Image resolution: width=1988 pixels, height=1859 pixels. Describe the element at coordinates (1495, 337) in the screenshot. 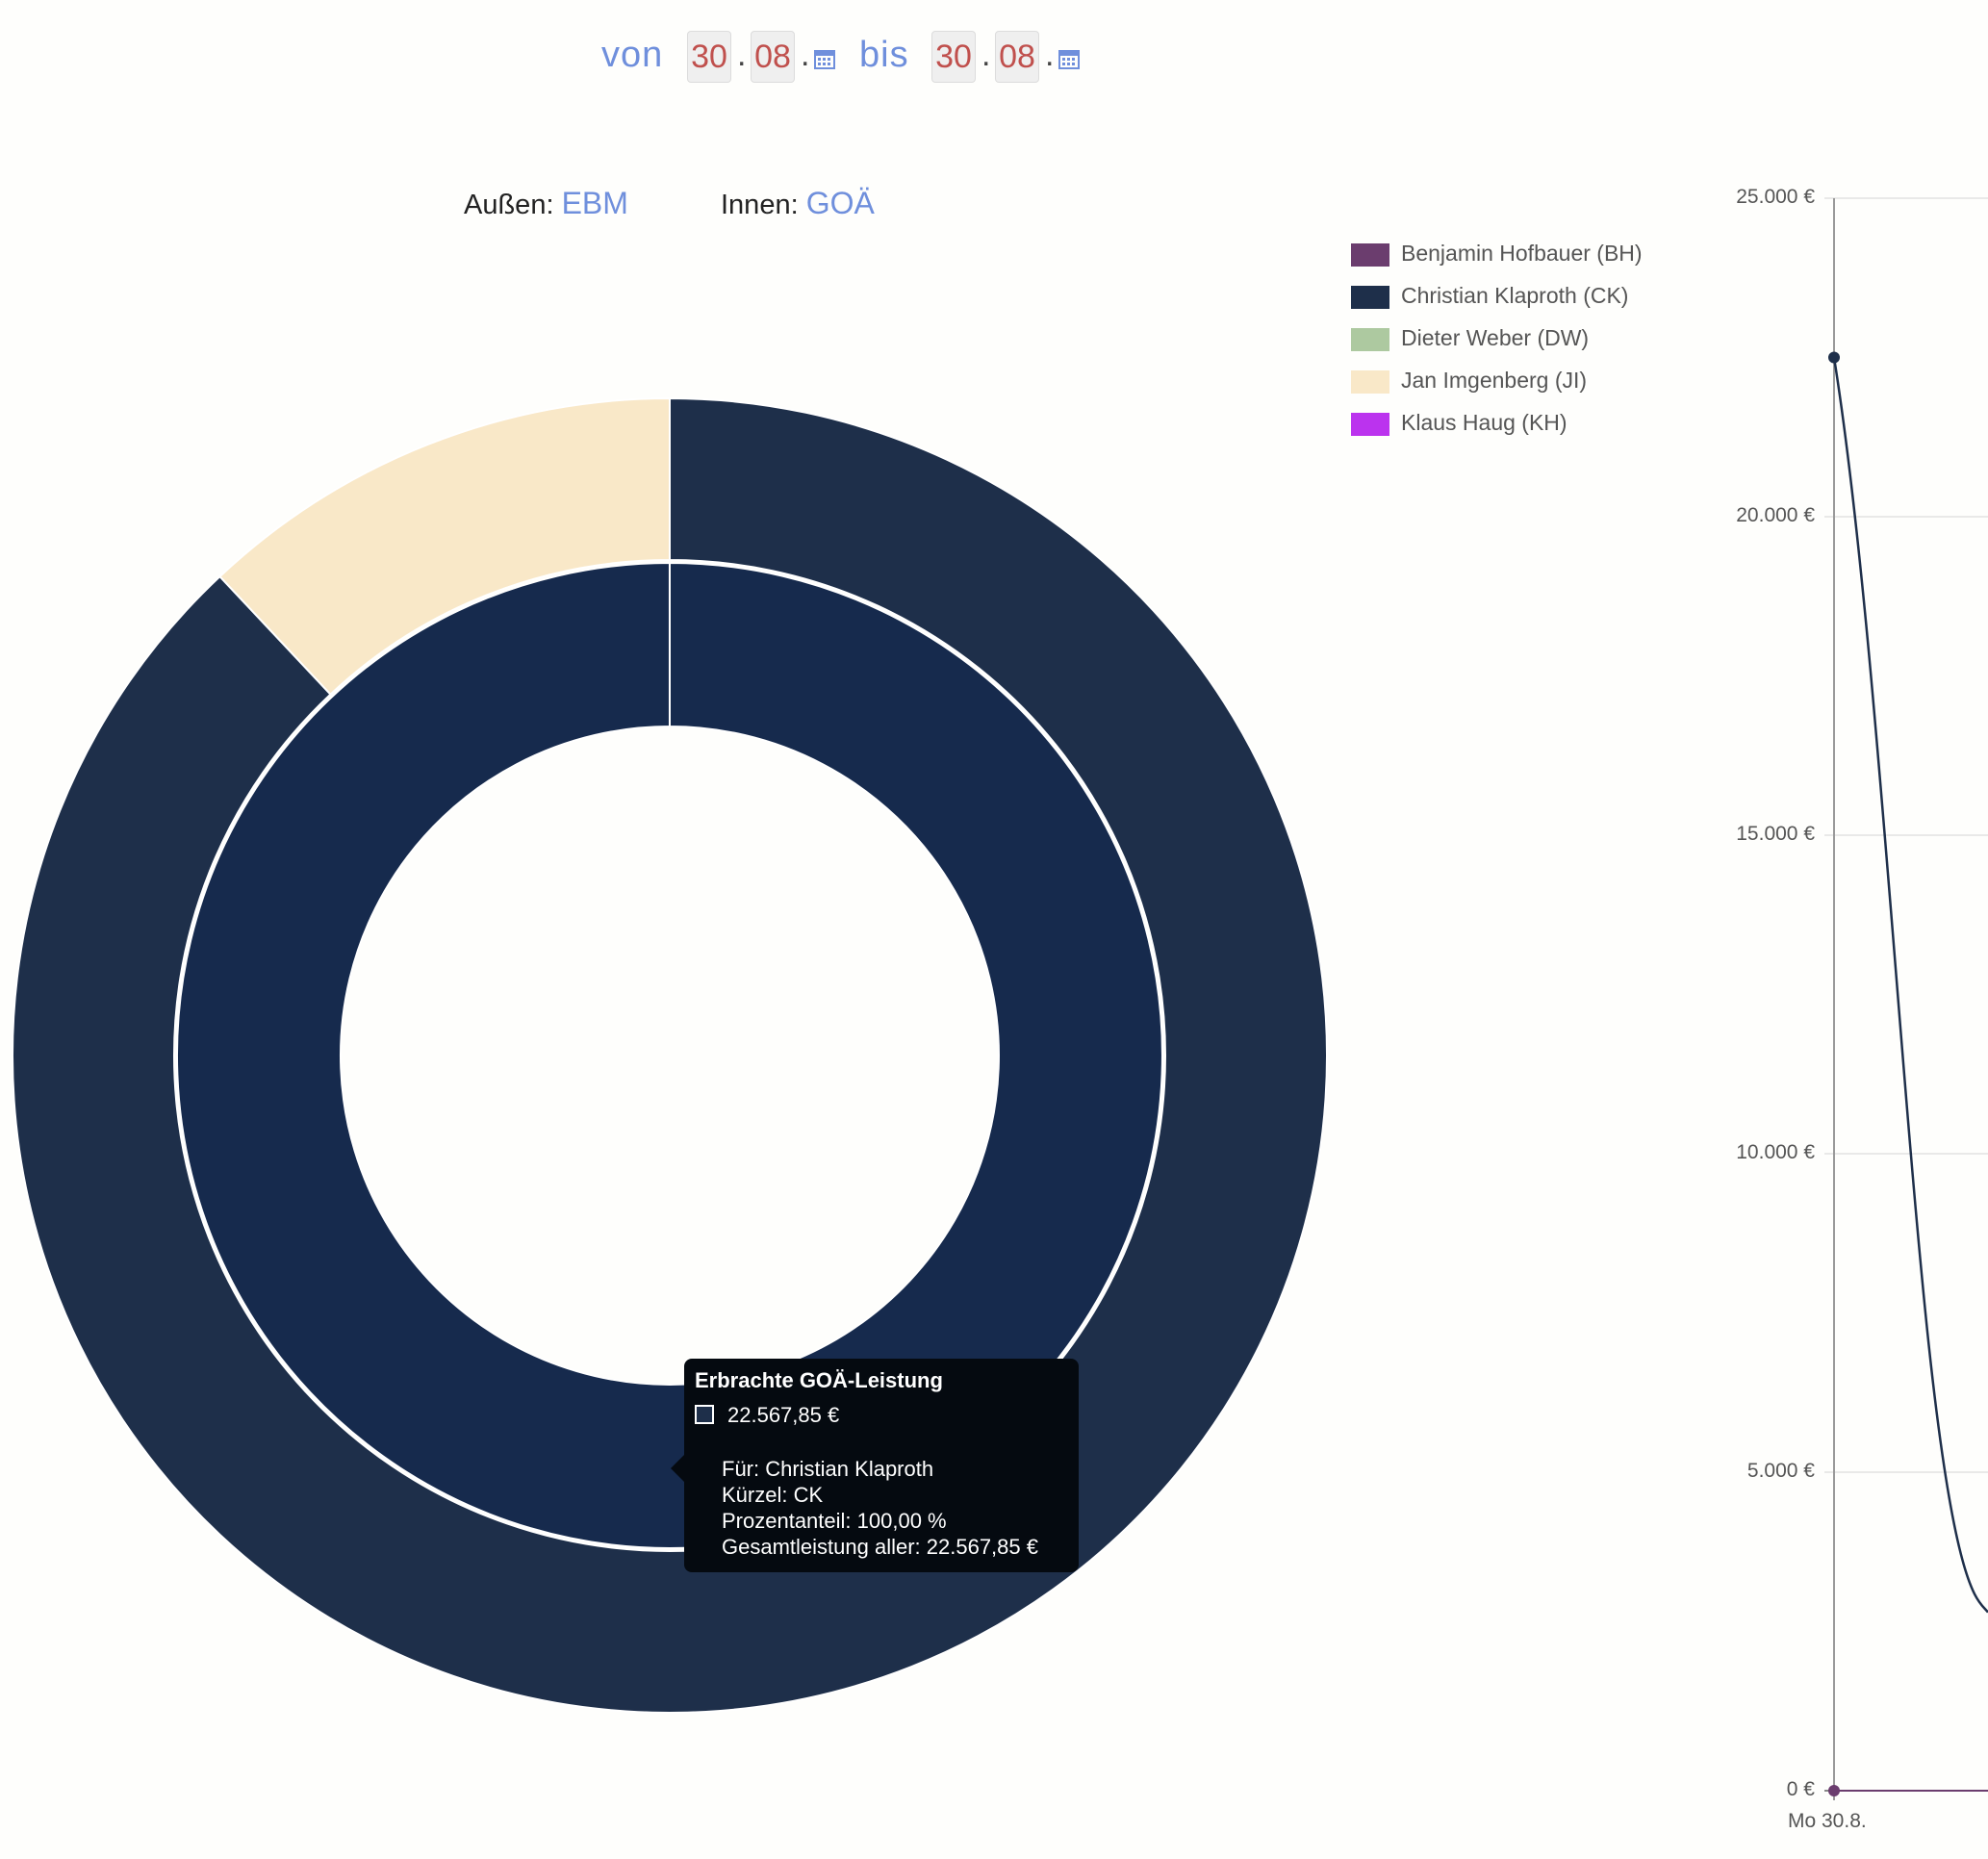

I see `legend-label: Dieter Weber (DW)` at that location.